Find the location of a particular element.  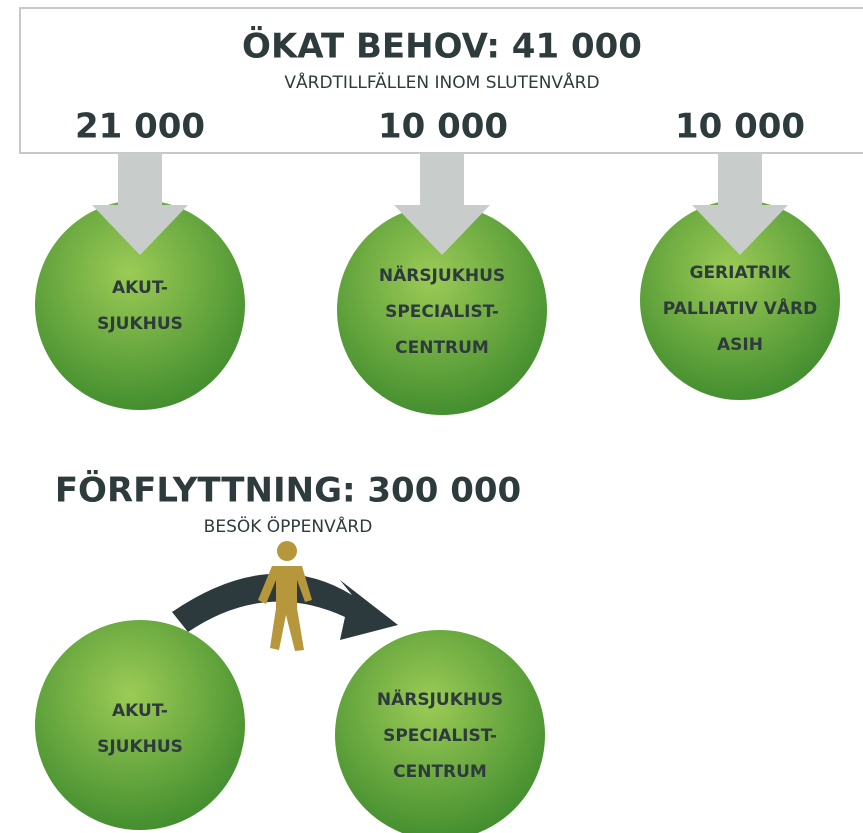

arrows is located at coordinates (440, 204).